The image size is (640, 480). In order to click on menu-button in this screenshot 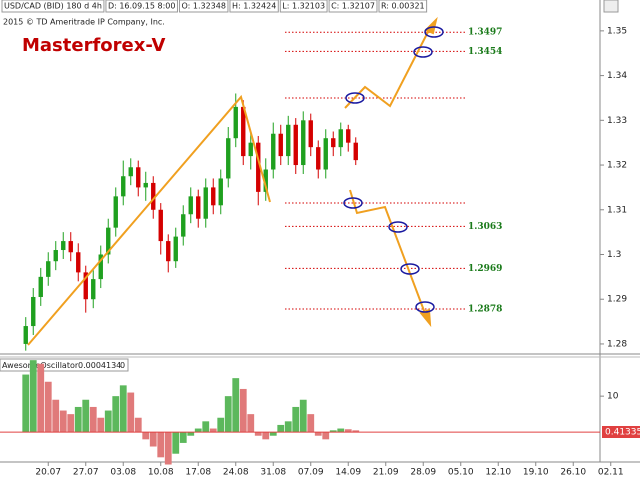, I will do `click(611, 6)`.